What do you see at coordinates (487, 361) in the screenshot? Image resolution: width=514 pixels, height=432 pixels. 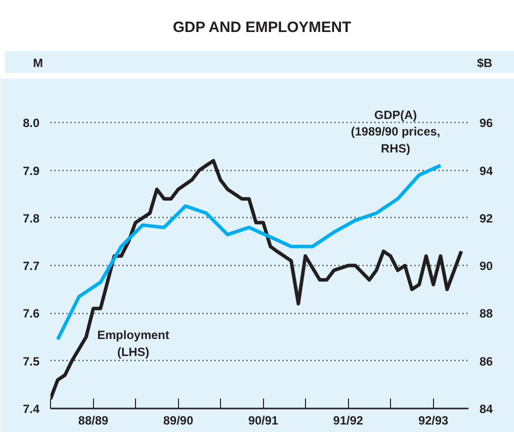 I see `y2-tick-label: 86` at bounding box center [487, 361].